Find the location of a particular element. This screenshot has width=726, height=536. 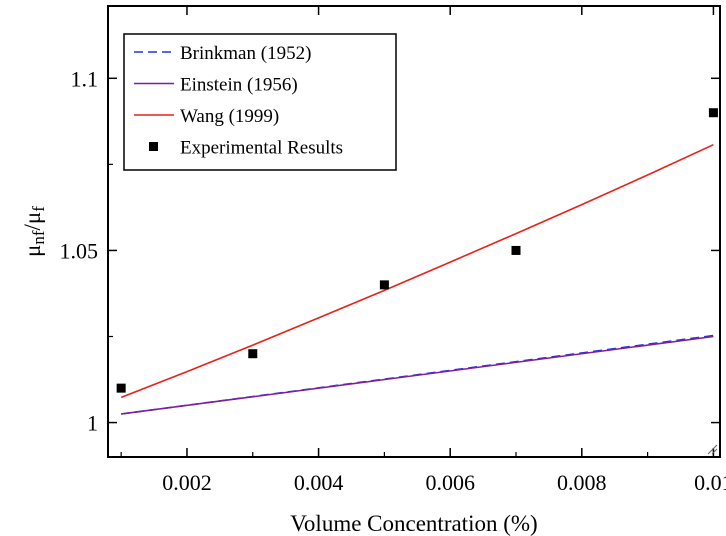

x-tick-label: 0.006 is located at coordinates (450, 482).